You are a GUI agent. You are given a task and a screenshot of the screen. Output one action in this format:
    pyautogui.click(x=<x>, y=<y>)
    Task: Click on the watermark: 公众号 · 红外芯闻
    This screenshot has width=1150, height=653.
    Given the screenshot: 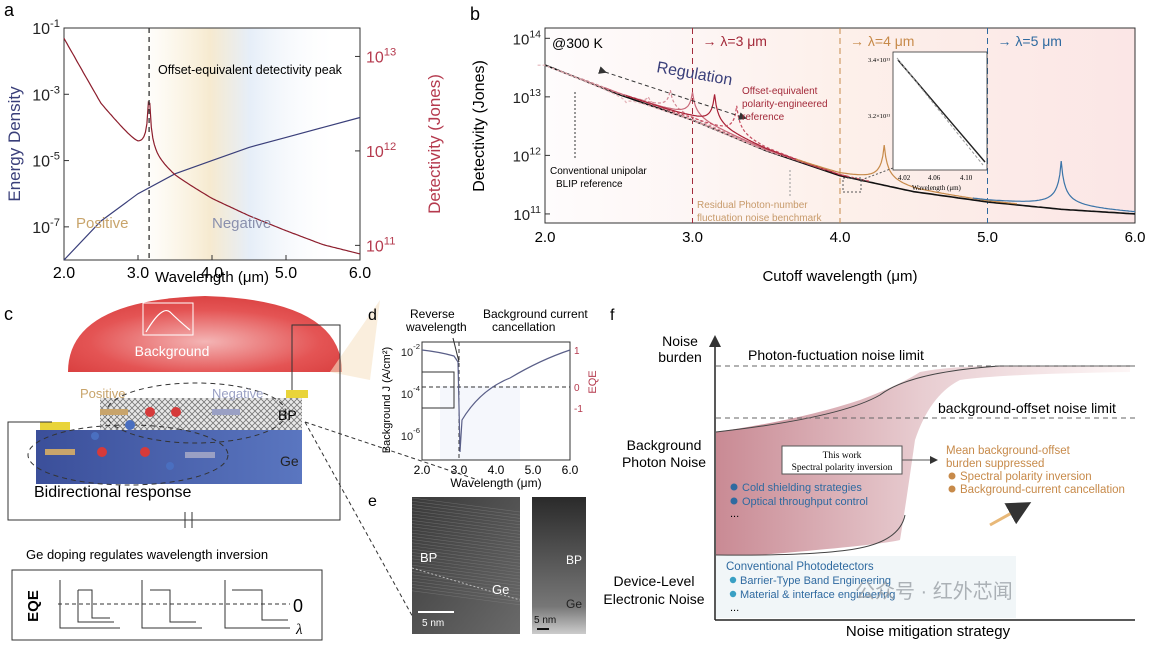 What is the action you would take?
    pyautogui.click(x=934, y=591)
    